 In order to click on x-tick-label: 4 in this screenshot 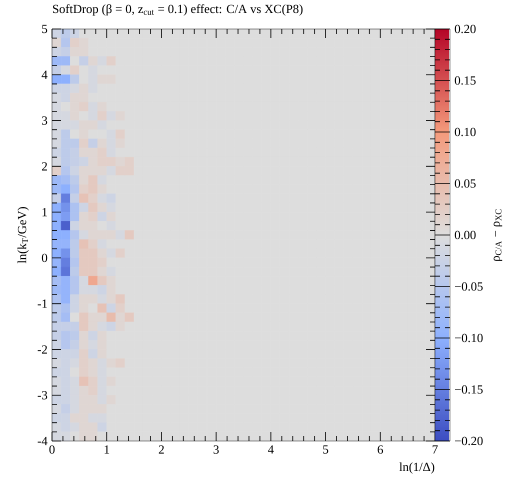, I will do `click(271, 449)`.